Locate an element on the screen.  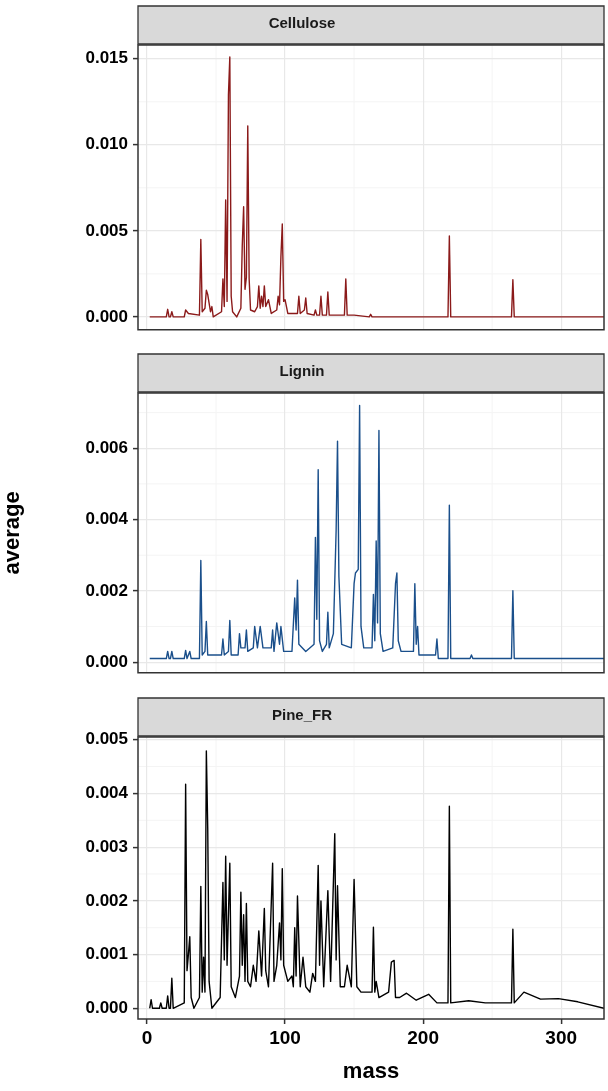
x-tick-label: 200 is located at coordinates (423, 1037).